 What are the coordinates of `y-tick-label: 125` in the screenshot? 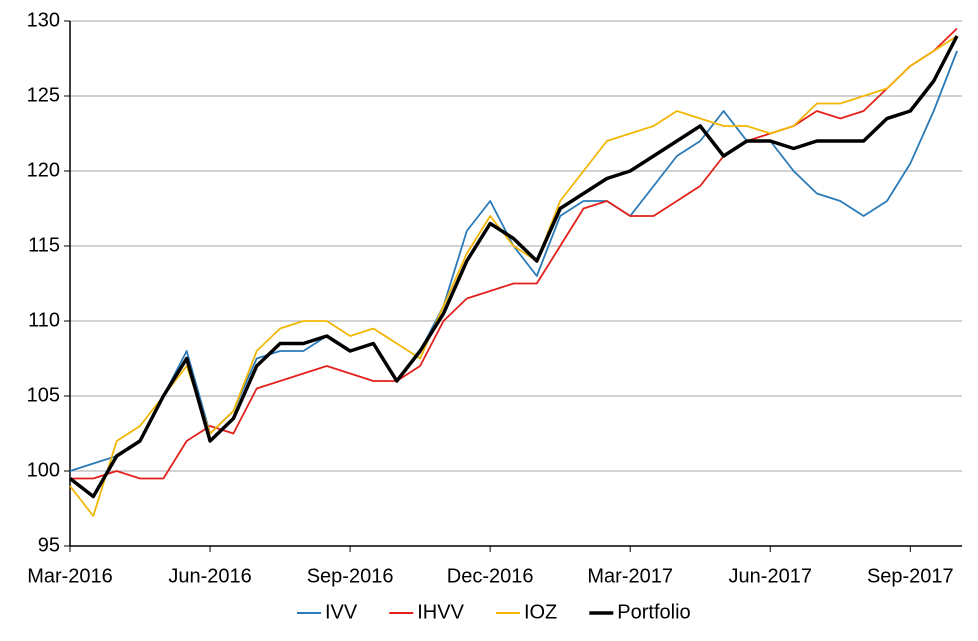 It's located at (43, 95).